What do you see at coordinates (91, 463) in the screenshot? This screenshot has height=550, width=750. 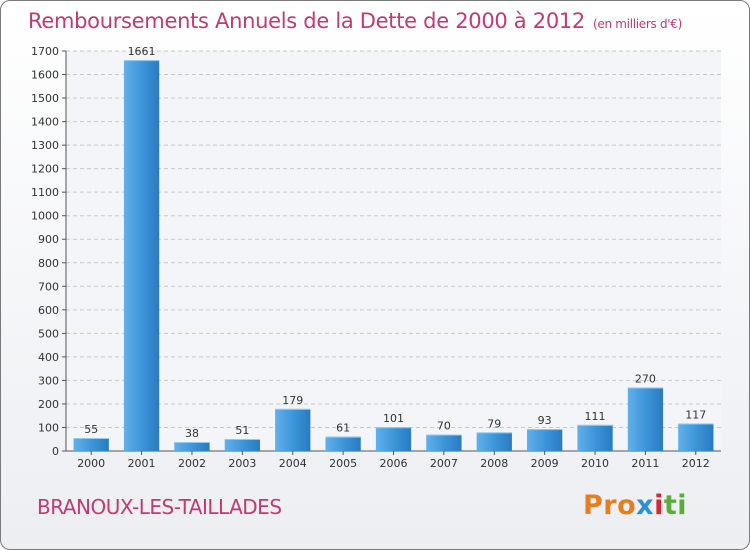 I see `x-tick-label: 2000` at bounding box center [91, 463].